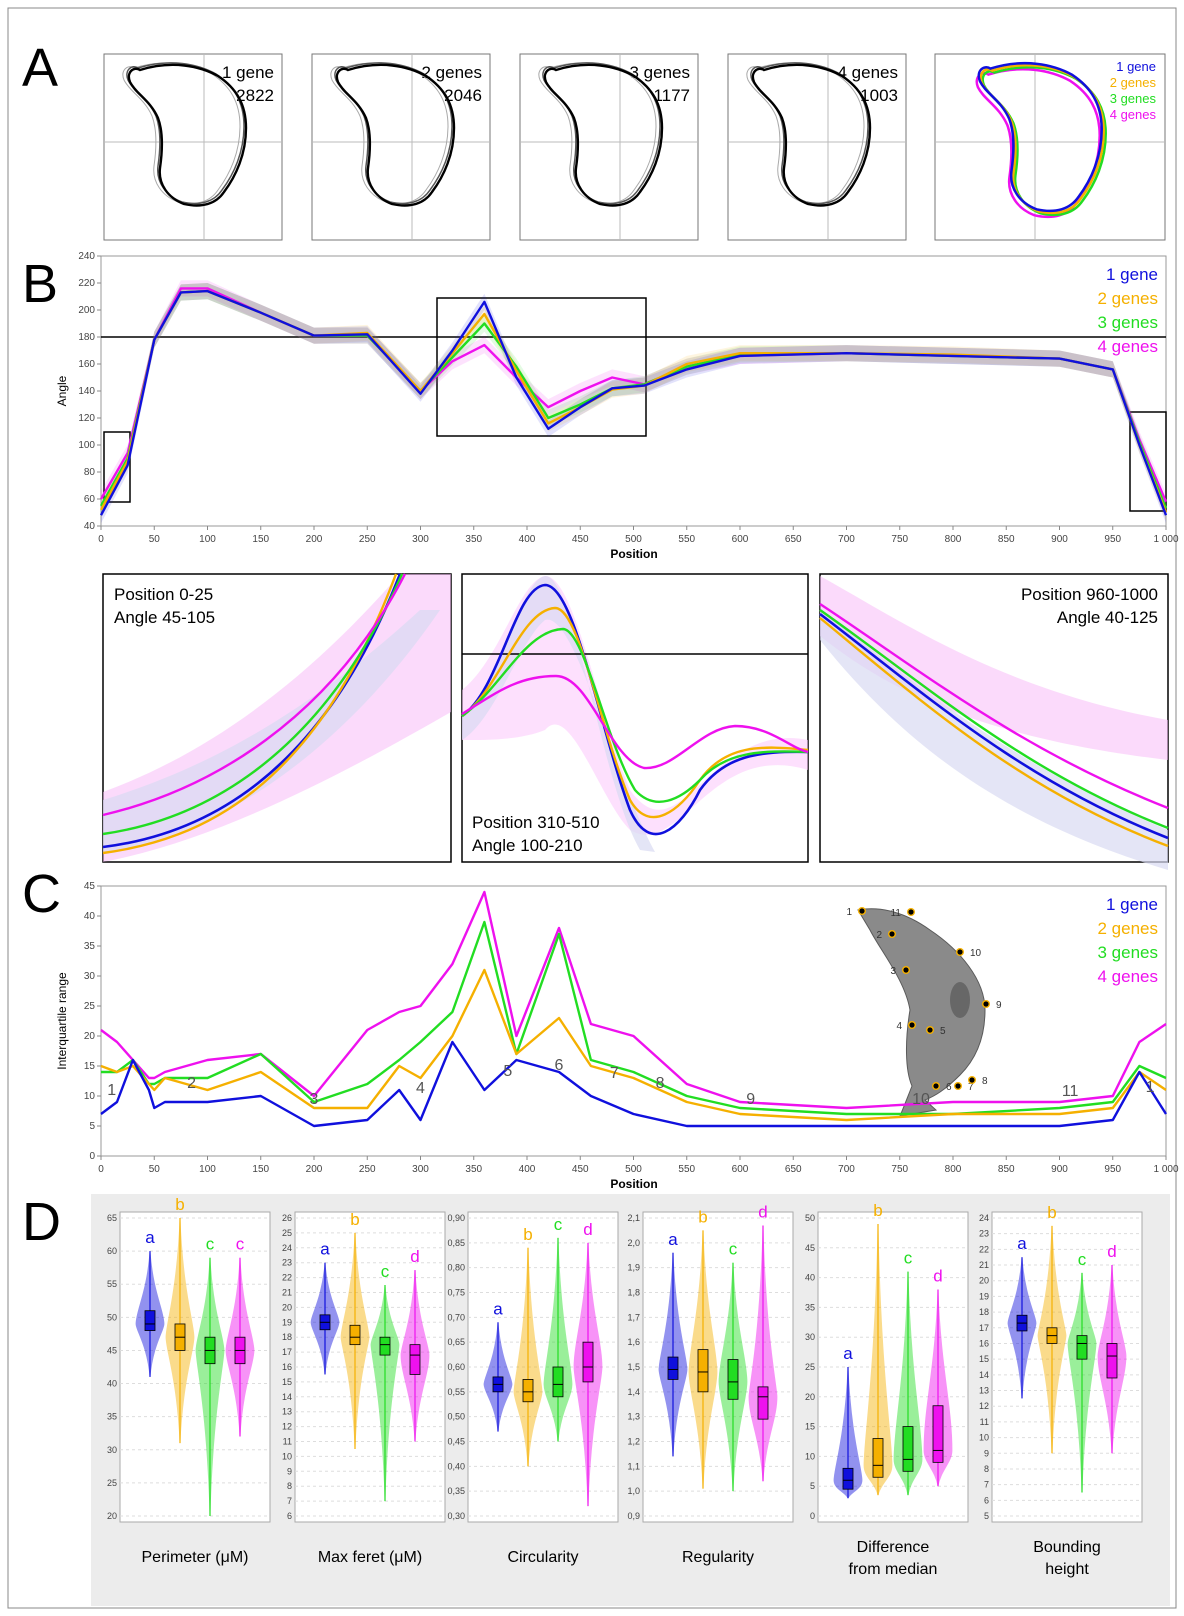  What do you see at coordinates (117, 467) in the screenshot?
I see `zoom-box-start` at bounding box center [117, 467].